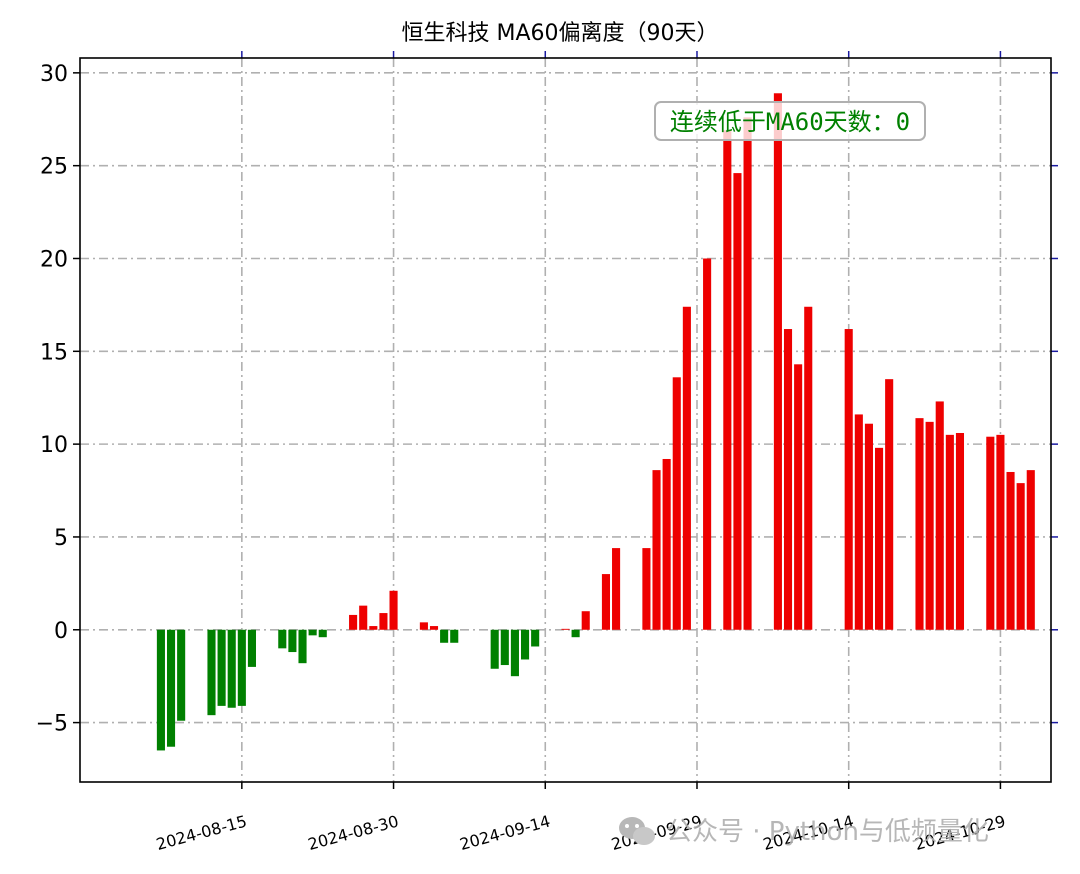  I want to click on y-tick-label: −5, so click(52, 724).